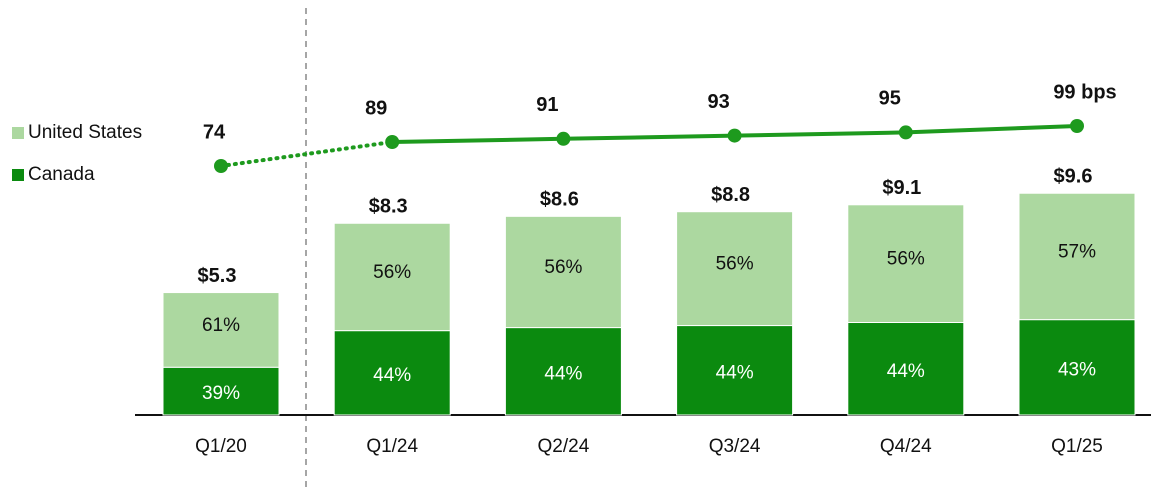  I want to click on line-dotted, so click(307, 154).